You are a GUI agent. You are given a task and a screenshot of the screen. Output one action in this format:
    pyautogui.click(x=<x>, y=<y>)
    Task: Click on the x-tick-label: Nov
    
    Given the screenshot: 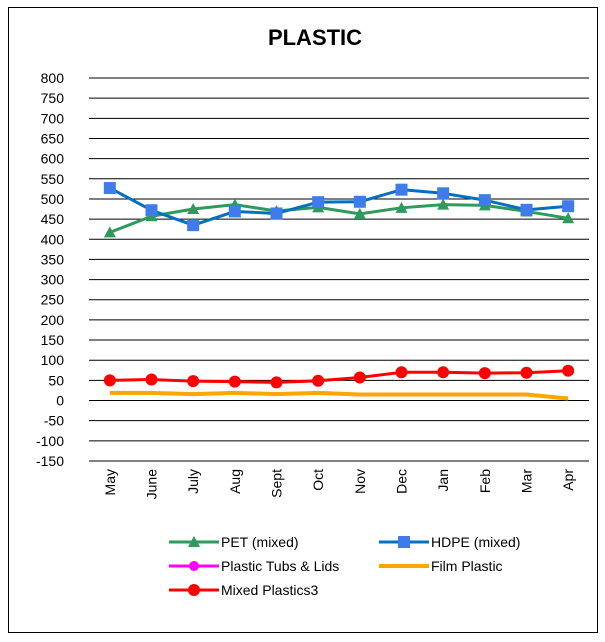 What is the action you would take?
    pyautogui.click(x=360, y=481)
    